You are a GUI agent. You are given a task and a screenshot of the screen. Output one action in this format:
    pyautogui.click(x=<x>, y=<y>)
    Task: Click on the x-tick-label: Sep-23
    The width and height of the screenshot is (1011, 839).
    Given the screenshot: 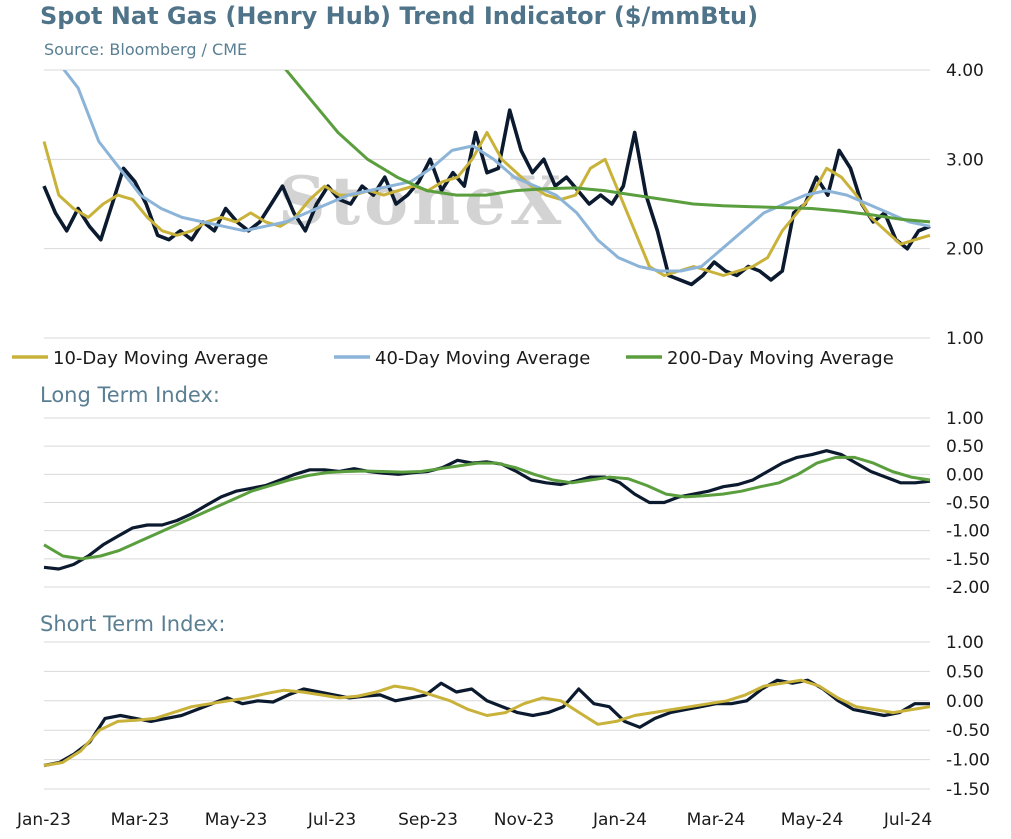 What is the action you would take?
    pyautogui.click(x=428, y=820)
    